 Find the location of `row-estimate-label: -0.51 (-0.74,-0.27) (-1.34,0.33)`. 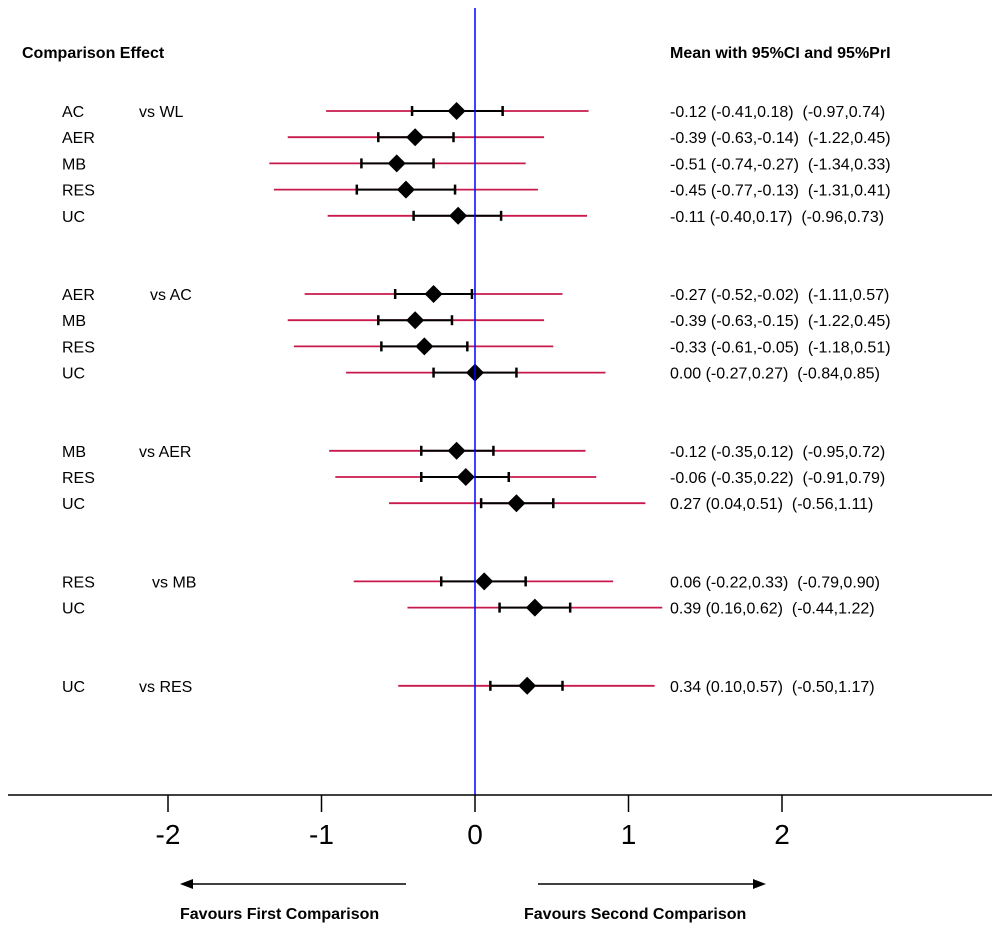

row-estimate-label: -0.51 (-0.74,-0.27) (-1.34,0.33) is located at coordinates (780, 164).